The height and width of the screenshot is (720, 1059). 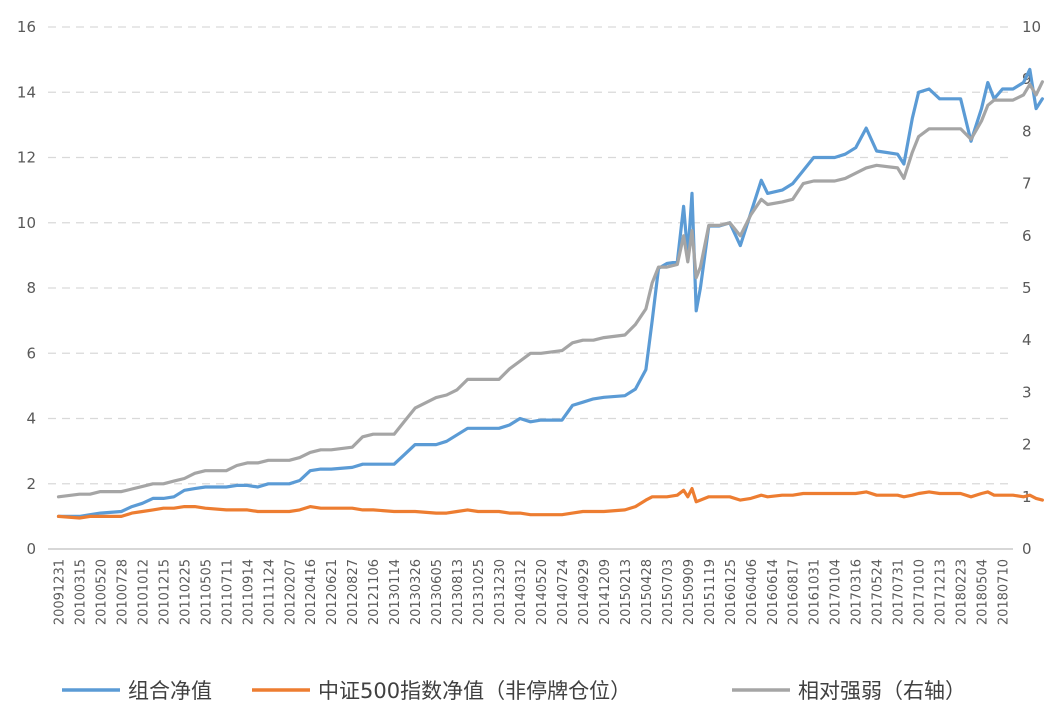 What do you see at coordinates (1004, 592) in the screenshot?
I see `x-tick-label: 20180710` at bounding box center [1004, 592].